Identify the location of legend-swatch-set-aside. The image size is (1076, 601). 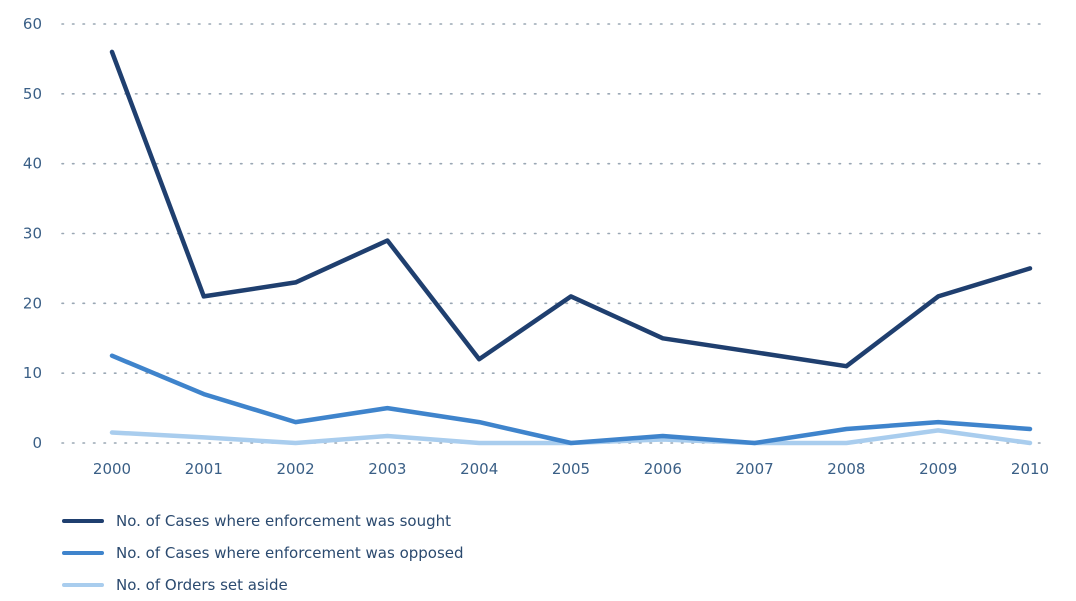
(83, 585).